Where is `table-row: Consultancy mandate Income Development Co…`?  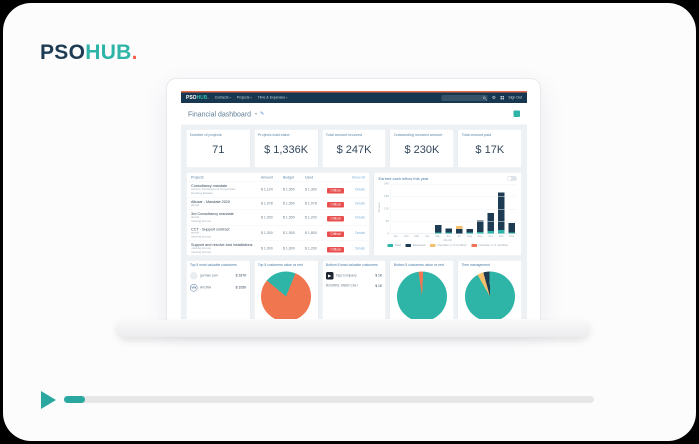 table-row: Consultancy mandate Income Development Co… is located at coordinates (278, 189).